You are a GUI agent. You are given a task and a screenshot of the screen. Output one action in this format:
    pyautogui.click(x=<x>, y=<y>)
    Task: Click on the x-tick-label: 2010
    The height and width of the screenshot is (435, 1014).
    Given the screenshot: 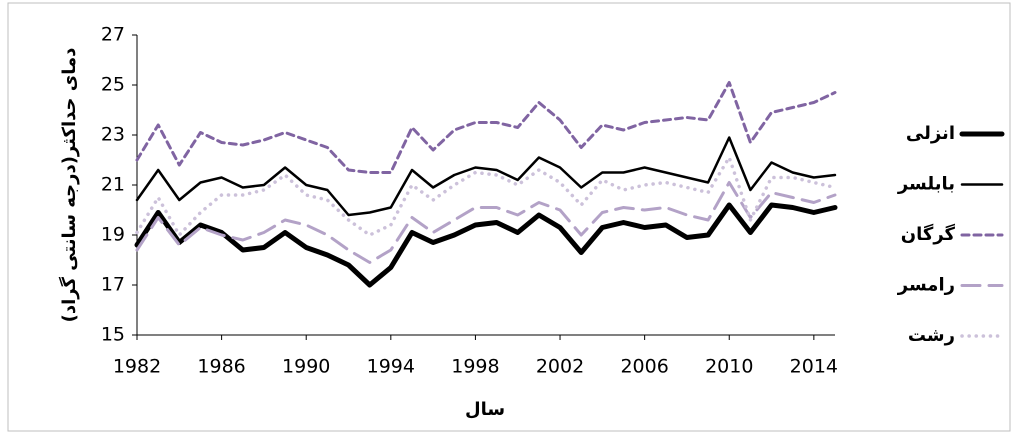 What is the action you would take?
    pyautogui.click(x=729, y=367)
    